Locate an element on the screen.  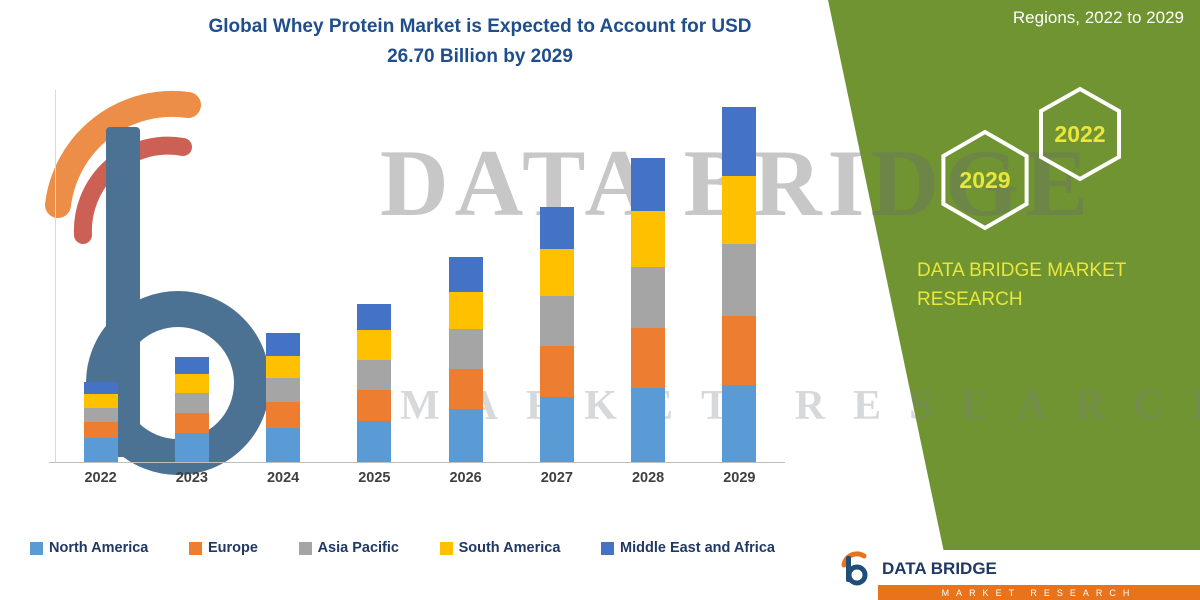
x-axis-label-2023: 2023 is located at coordinates (192, 478).